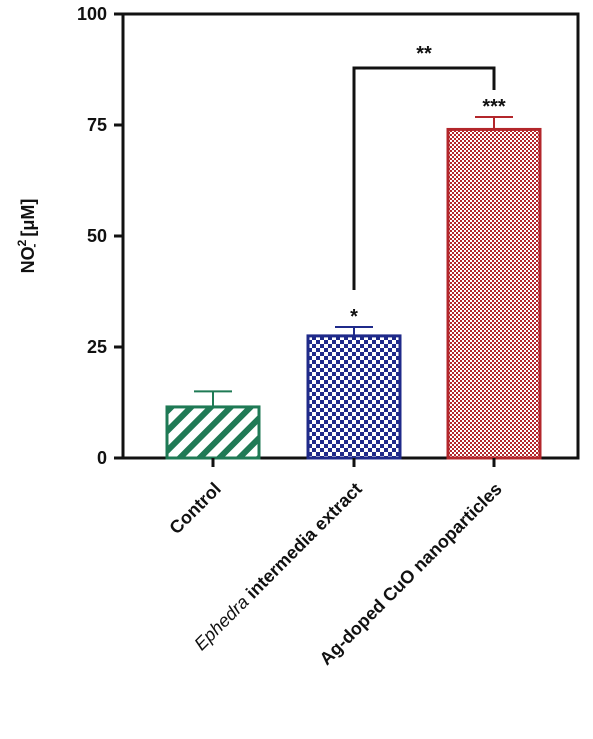  What do you see at coordinates (194, 508) in the screenshot?
I see `category-label: Control` at bounding box center [194, 508].